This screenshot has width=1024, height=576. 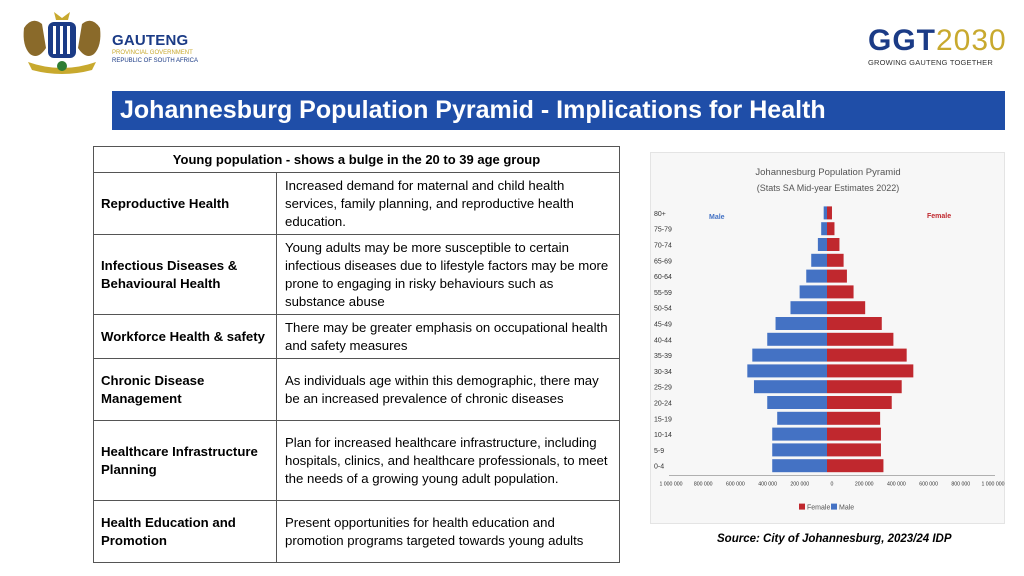 What do you see at coordinates (663, 277) in the screenshot?
I see `age-tick-label: 60-64` at bounding box center [663, 277].